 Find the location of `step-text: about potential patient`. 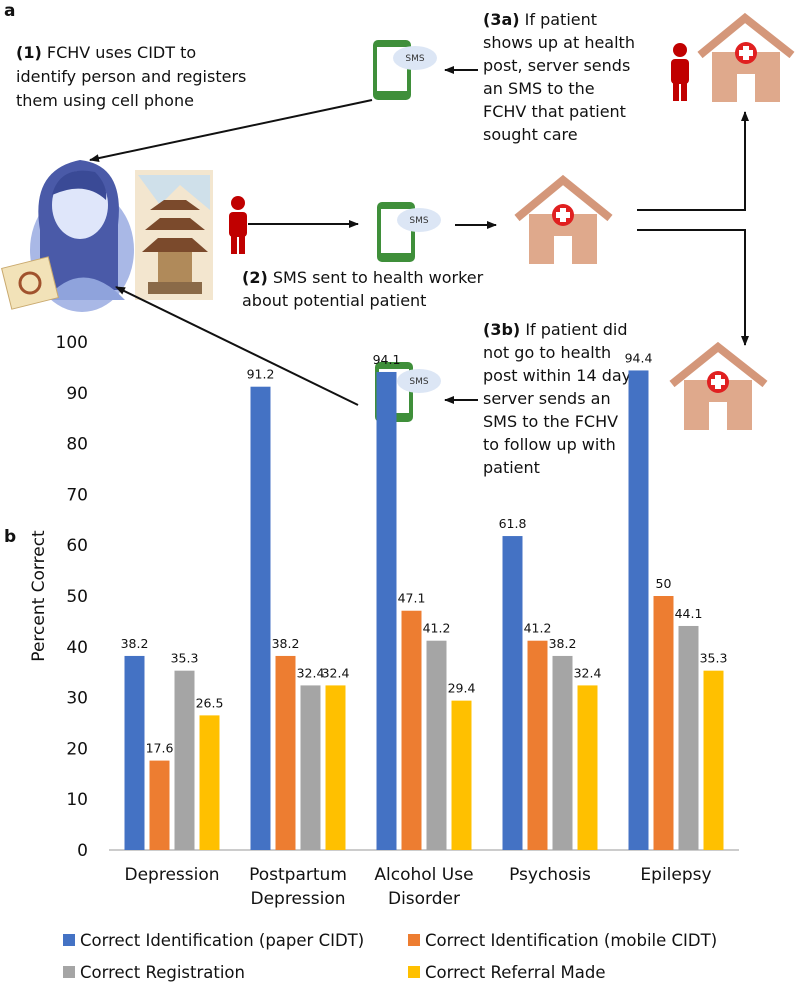

step-text: about potential patient is located at coordinates (334, 300).